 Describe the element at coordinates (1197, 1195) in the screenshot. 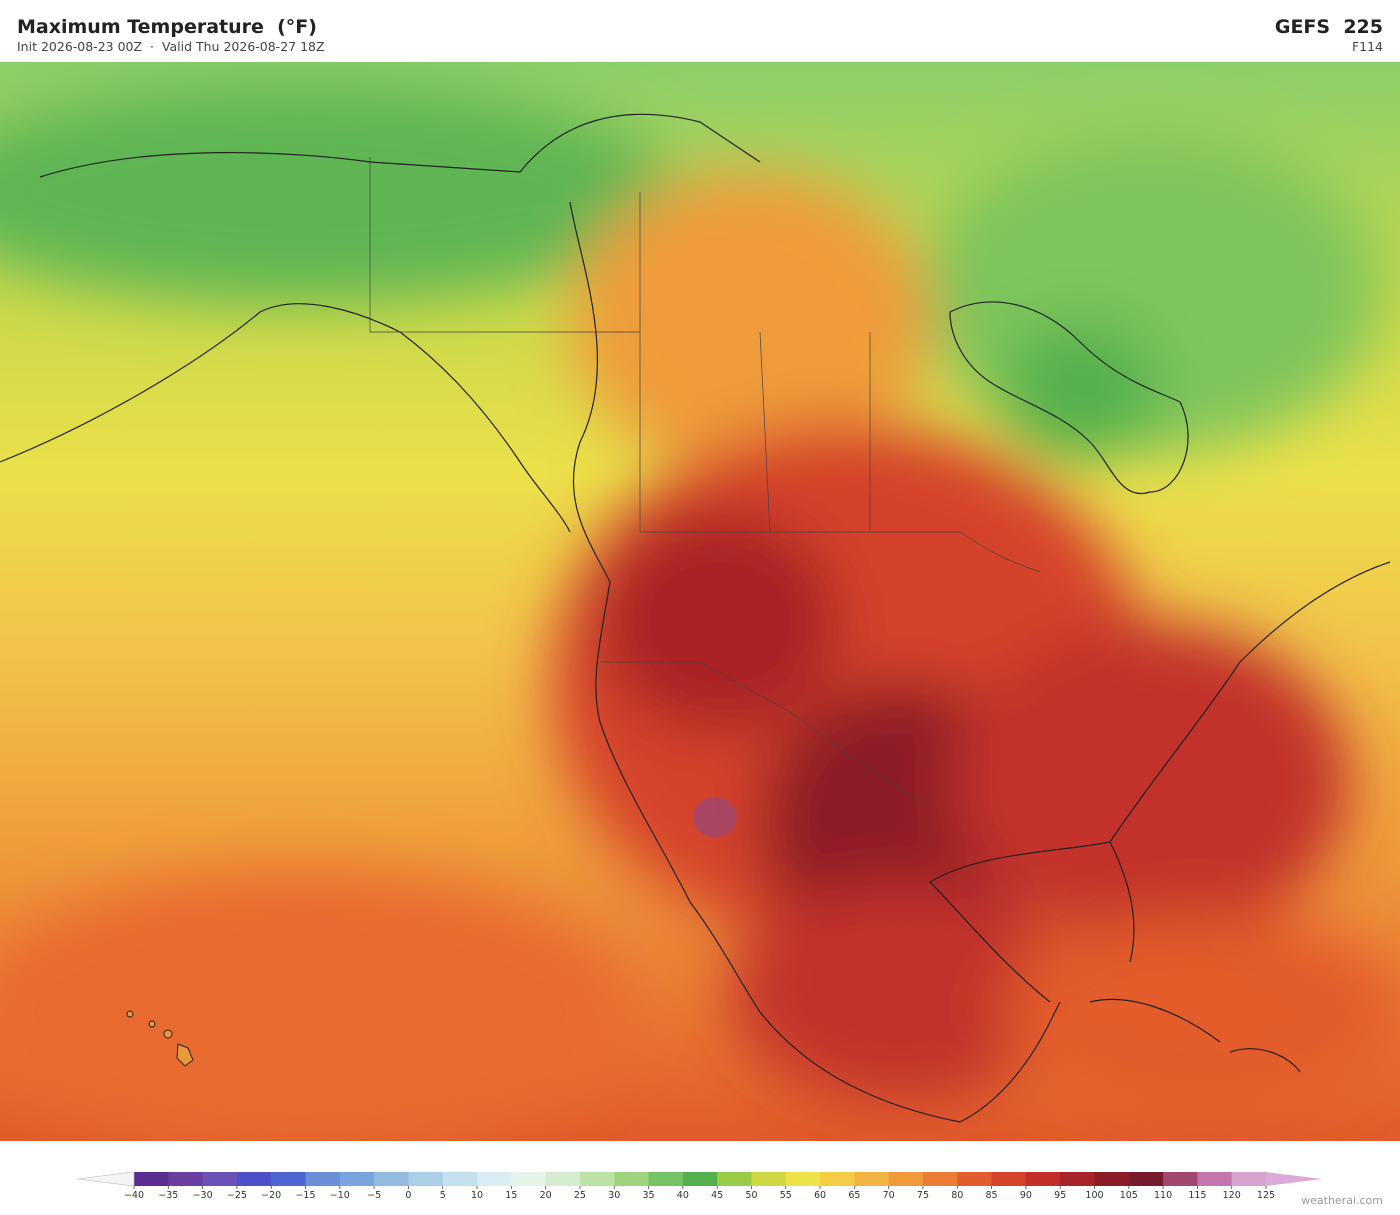

I see `colorbar-tick-label: 115` at that location.